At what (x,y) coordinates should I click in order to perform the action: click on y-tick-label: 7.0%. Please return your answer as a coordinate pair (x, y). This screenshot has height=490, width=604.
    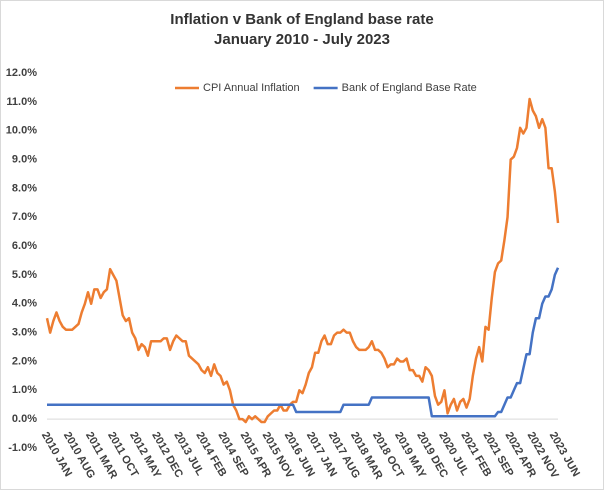
    Looking at the image, I should click on (24, 217).